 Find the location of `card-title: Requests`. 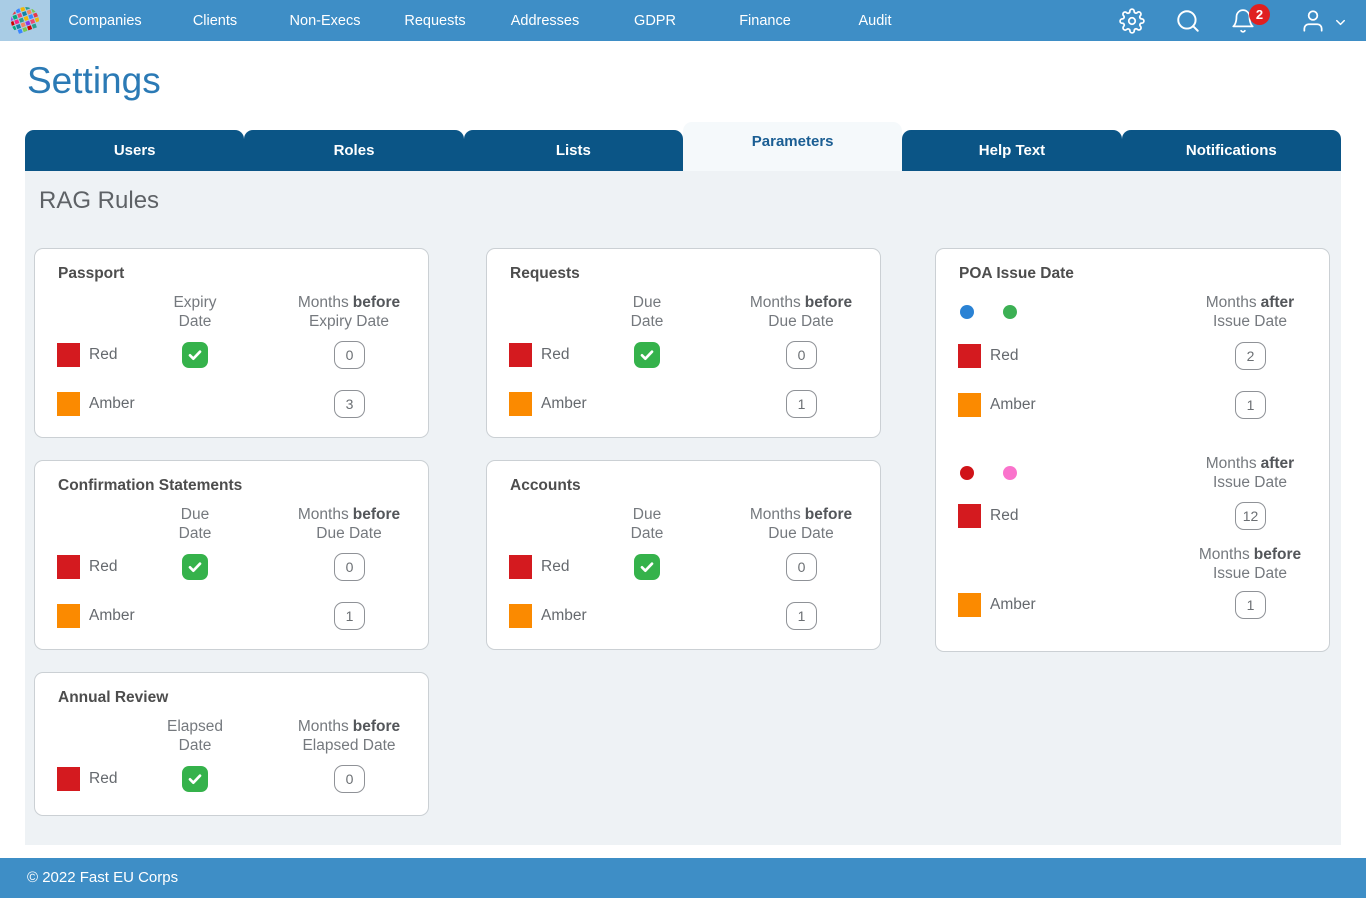

card-title: Requests is located at coordinates (545, 273).